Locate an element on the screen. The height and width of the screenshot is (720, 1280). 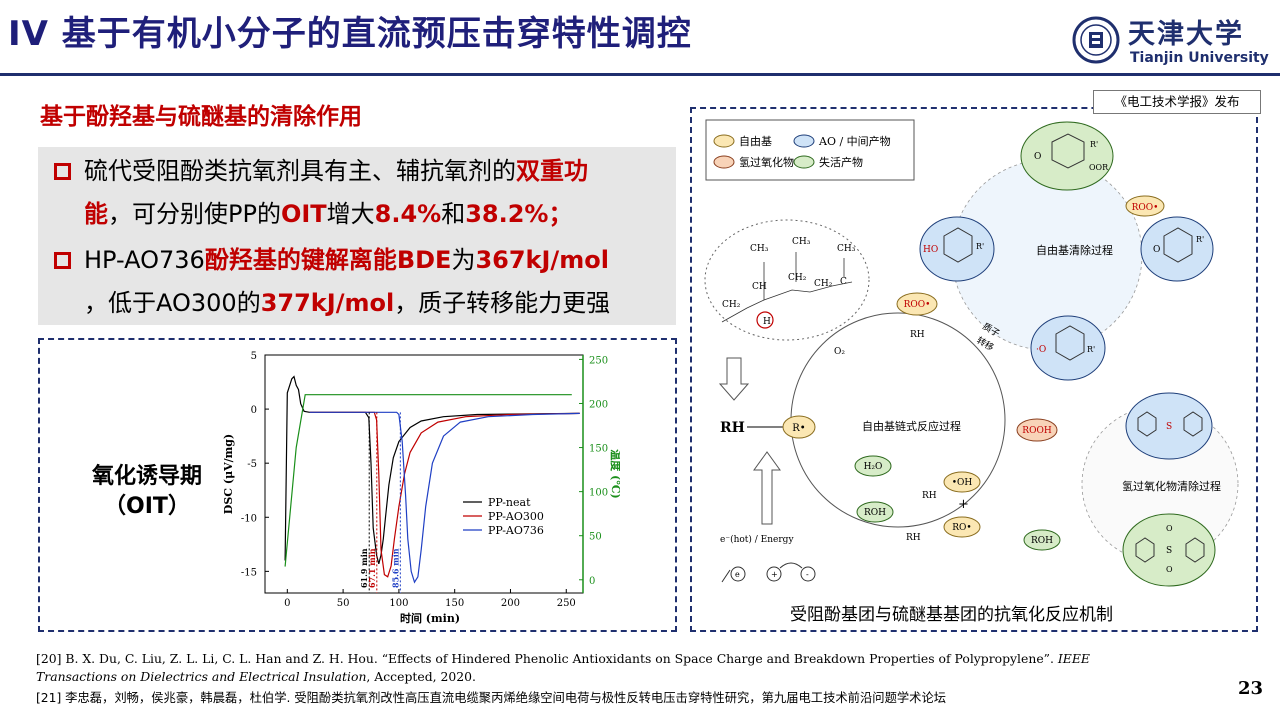
bullet-highlight: 377kJ/mol is located at coordinates (327, 303).